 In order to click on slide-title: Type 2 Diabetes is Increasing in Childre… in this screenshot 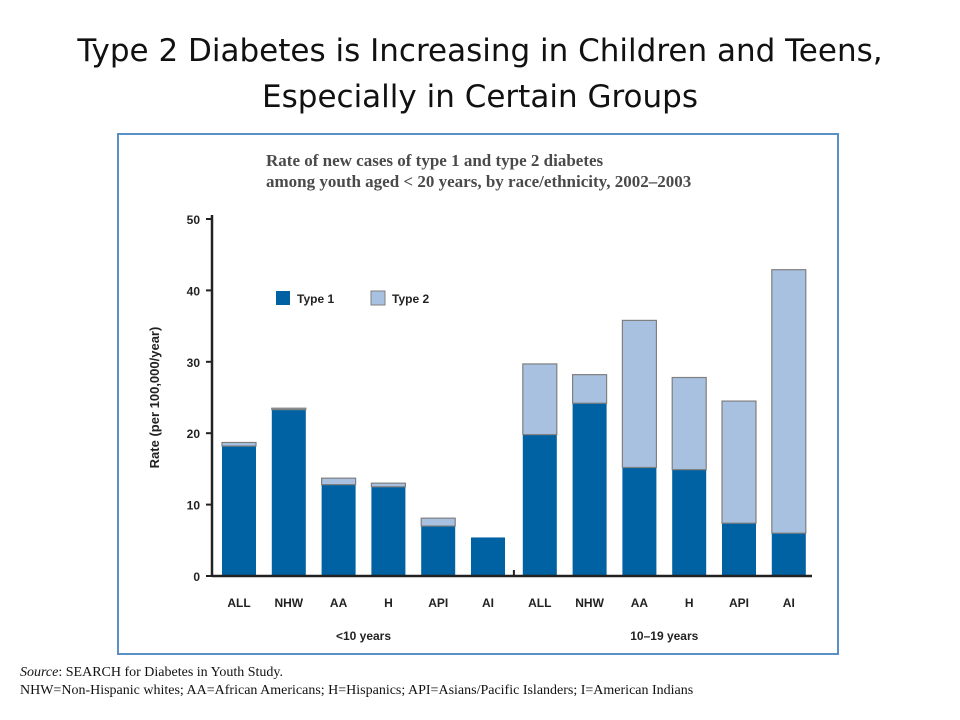, I will do `click(480, 74)`.